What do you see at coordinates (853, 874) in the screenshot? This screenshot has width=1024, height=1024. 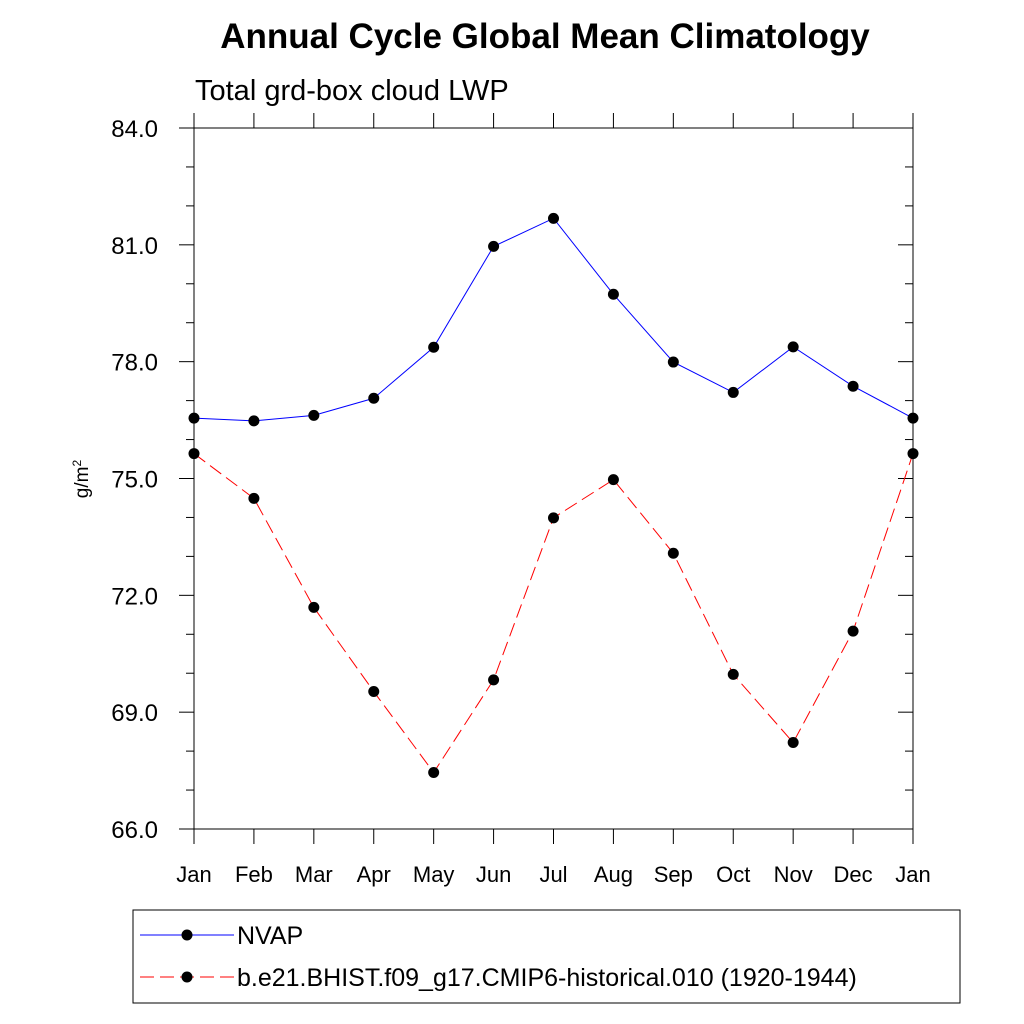 I see `x-tick-label: Dec` at bounding box center [853, 874].